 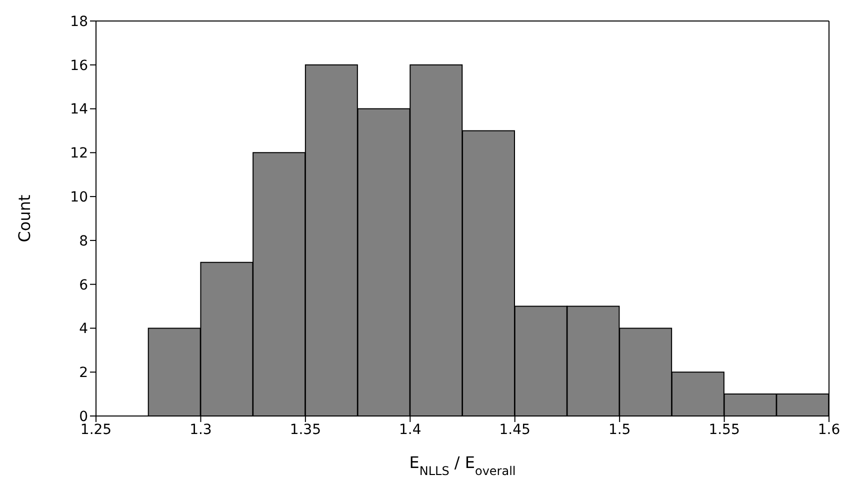 I want to click on y-tick-label: 8, so click(x=83, y=241).